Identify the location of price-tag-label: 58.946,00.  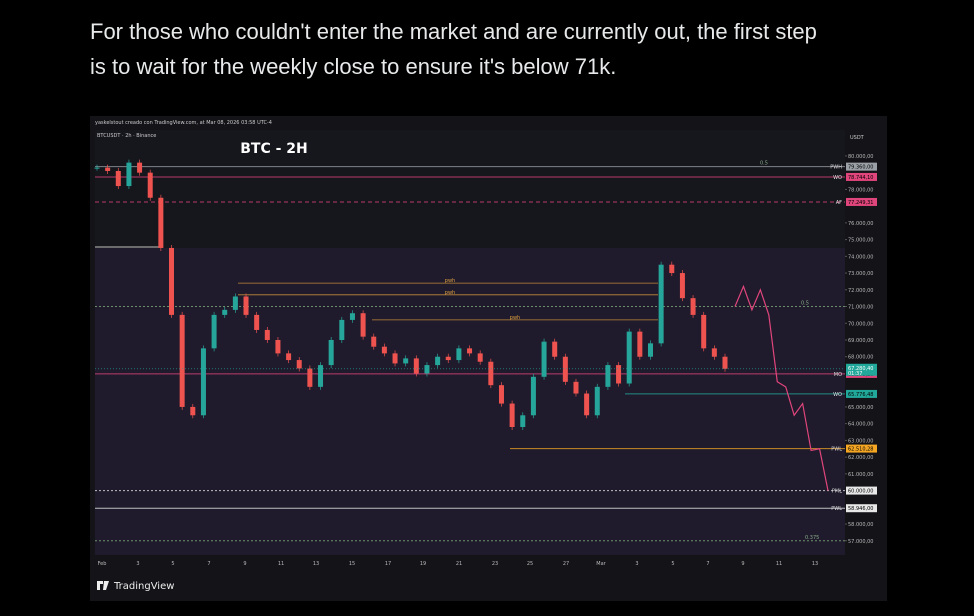
(860, 509).